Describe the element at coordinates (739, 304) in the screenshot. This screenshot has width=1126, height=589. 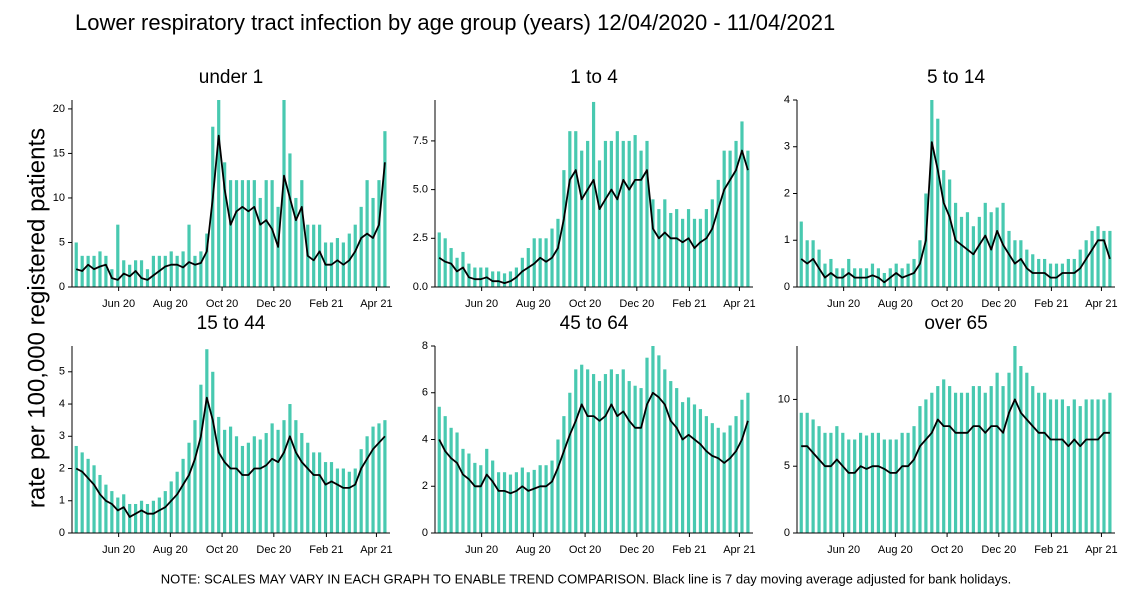
I see `x-tick-label: Apr 21` at that location.